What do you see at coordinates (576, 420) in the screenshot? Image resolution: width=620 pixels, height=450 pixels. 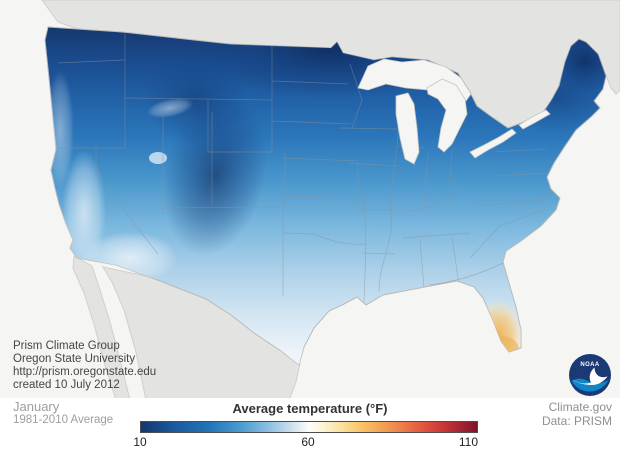 I see `credit-data-source: Data: PRISM` at bounding box center [576, 420].